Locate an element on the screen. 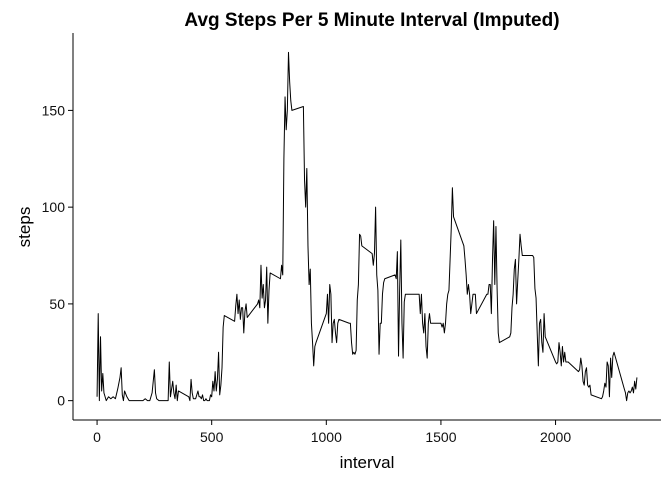  x-tick-label: 0 is located at coordinates (97, 437).